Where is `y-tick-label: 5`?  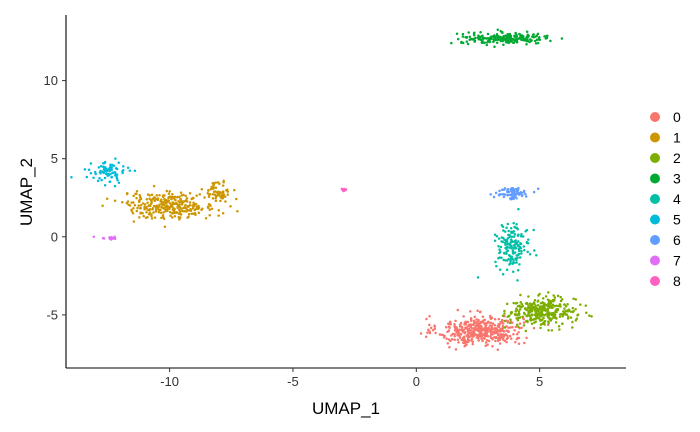
y-tick-label: 5 is located at coordinates (54, 158).